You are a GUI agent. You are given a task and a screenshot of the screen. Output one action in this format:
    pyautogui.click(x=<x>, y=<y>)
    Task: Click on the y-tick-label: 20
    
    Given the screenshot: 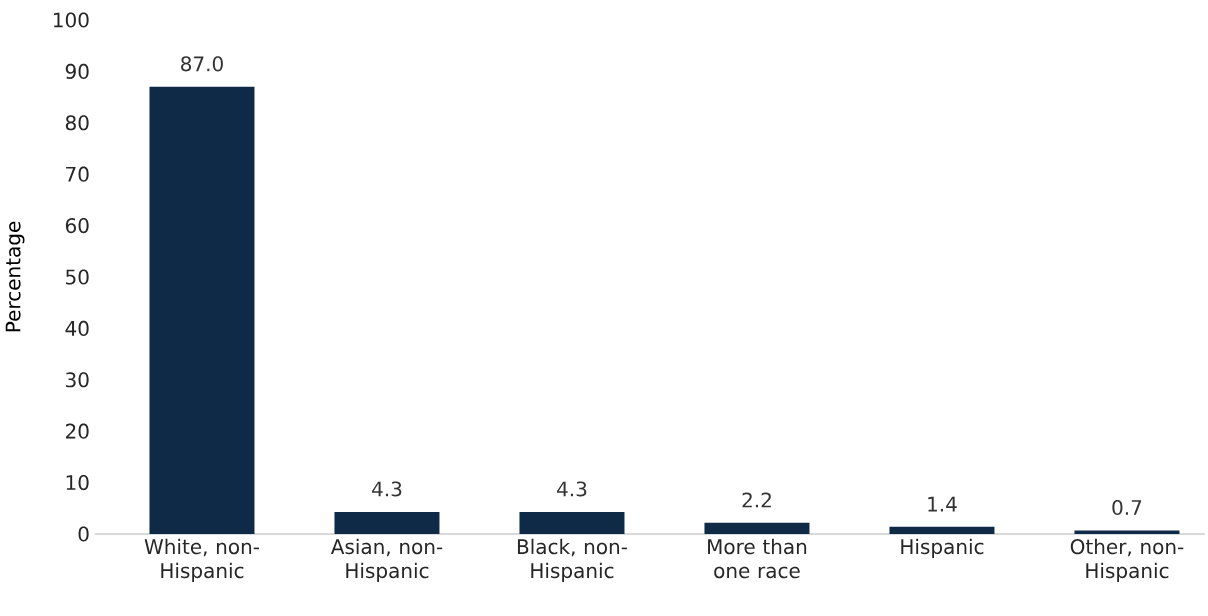 What is the action you would take?
    pyautogui.click(x=77, y=431)
    